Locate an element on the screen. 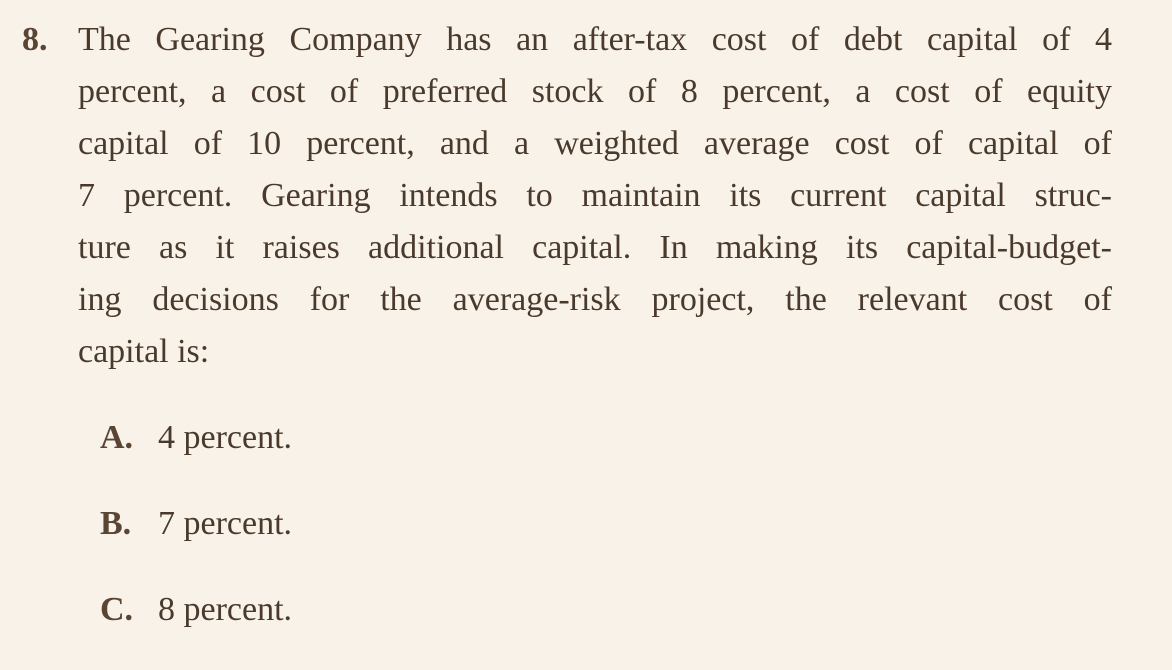 Image resolution: width=1172 pixels, height=670 pixels. answer-option-a: A. 4 percent. is located at coordinates (196, 455).